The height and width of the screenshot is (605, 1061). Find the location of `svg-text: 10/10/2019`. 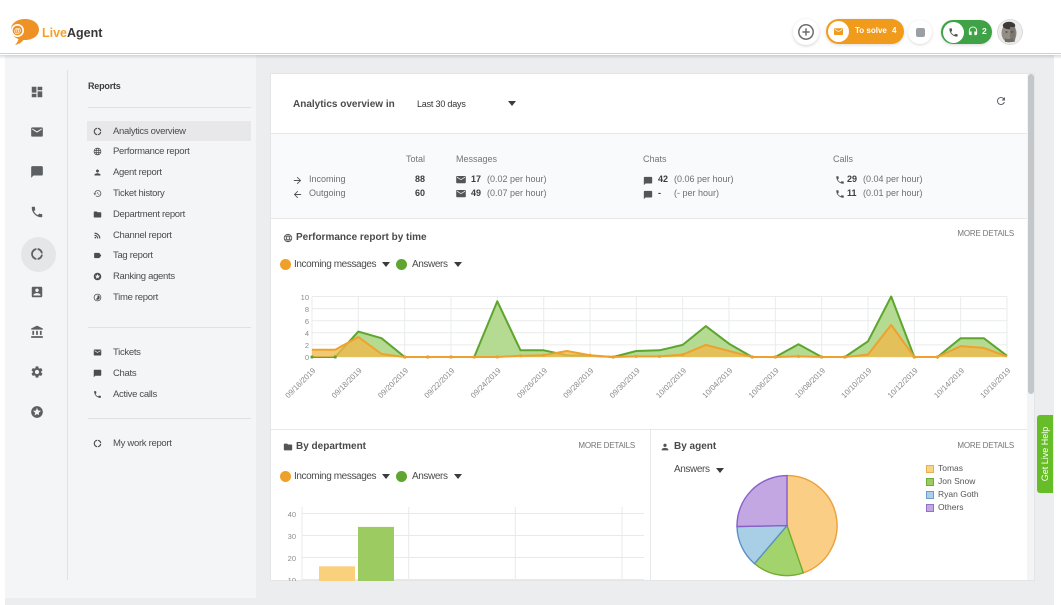

svg-text: 10/10/2019 is located at coordinates (856, 383).